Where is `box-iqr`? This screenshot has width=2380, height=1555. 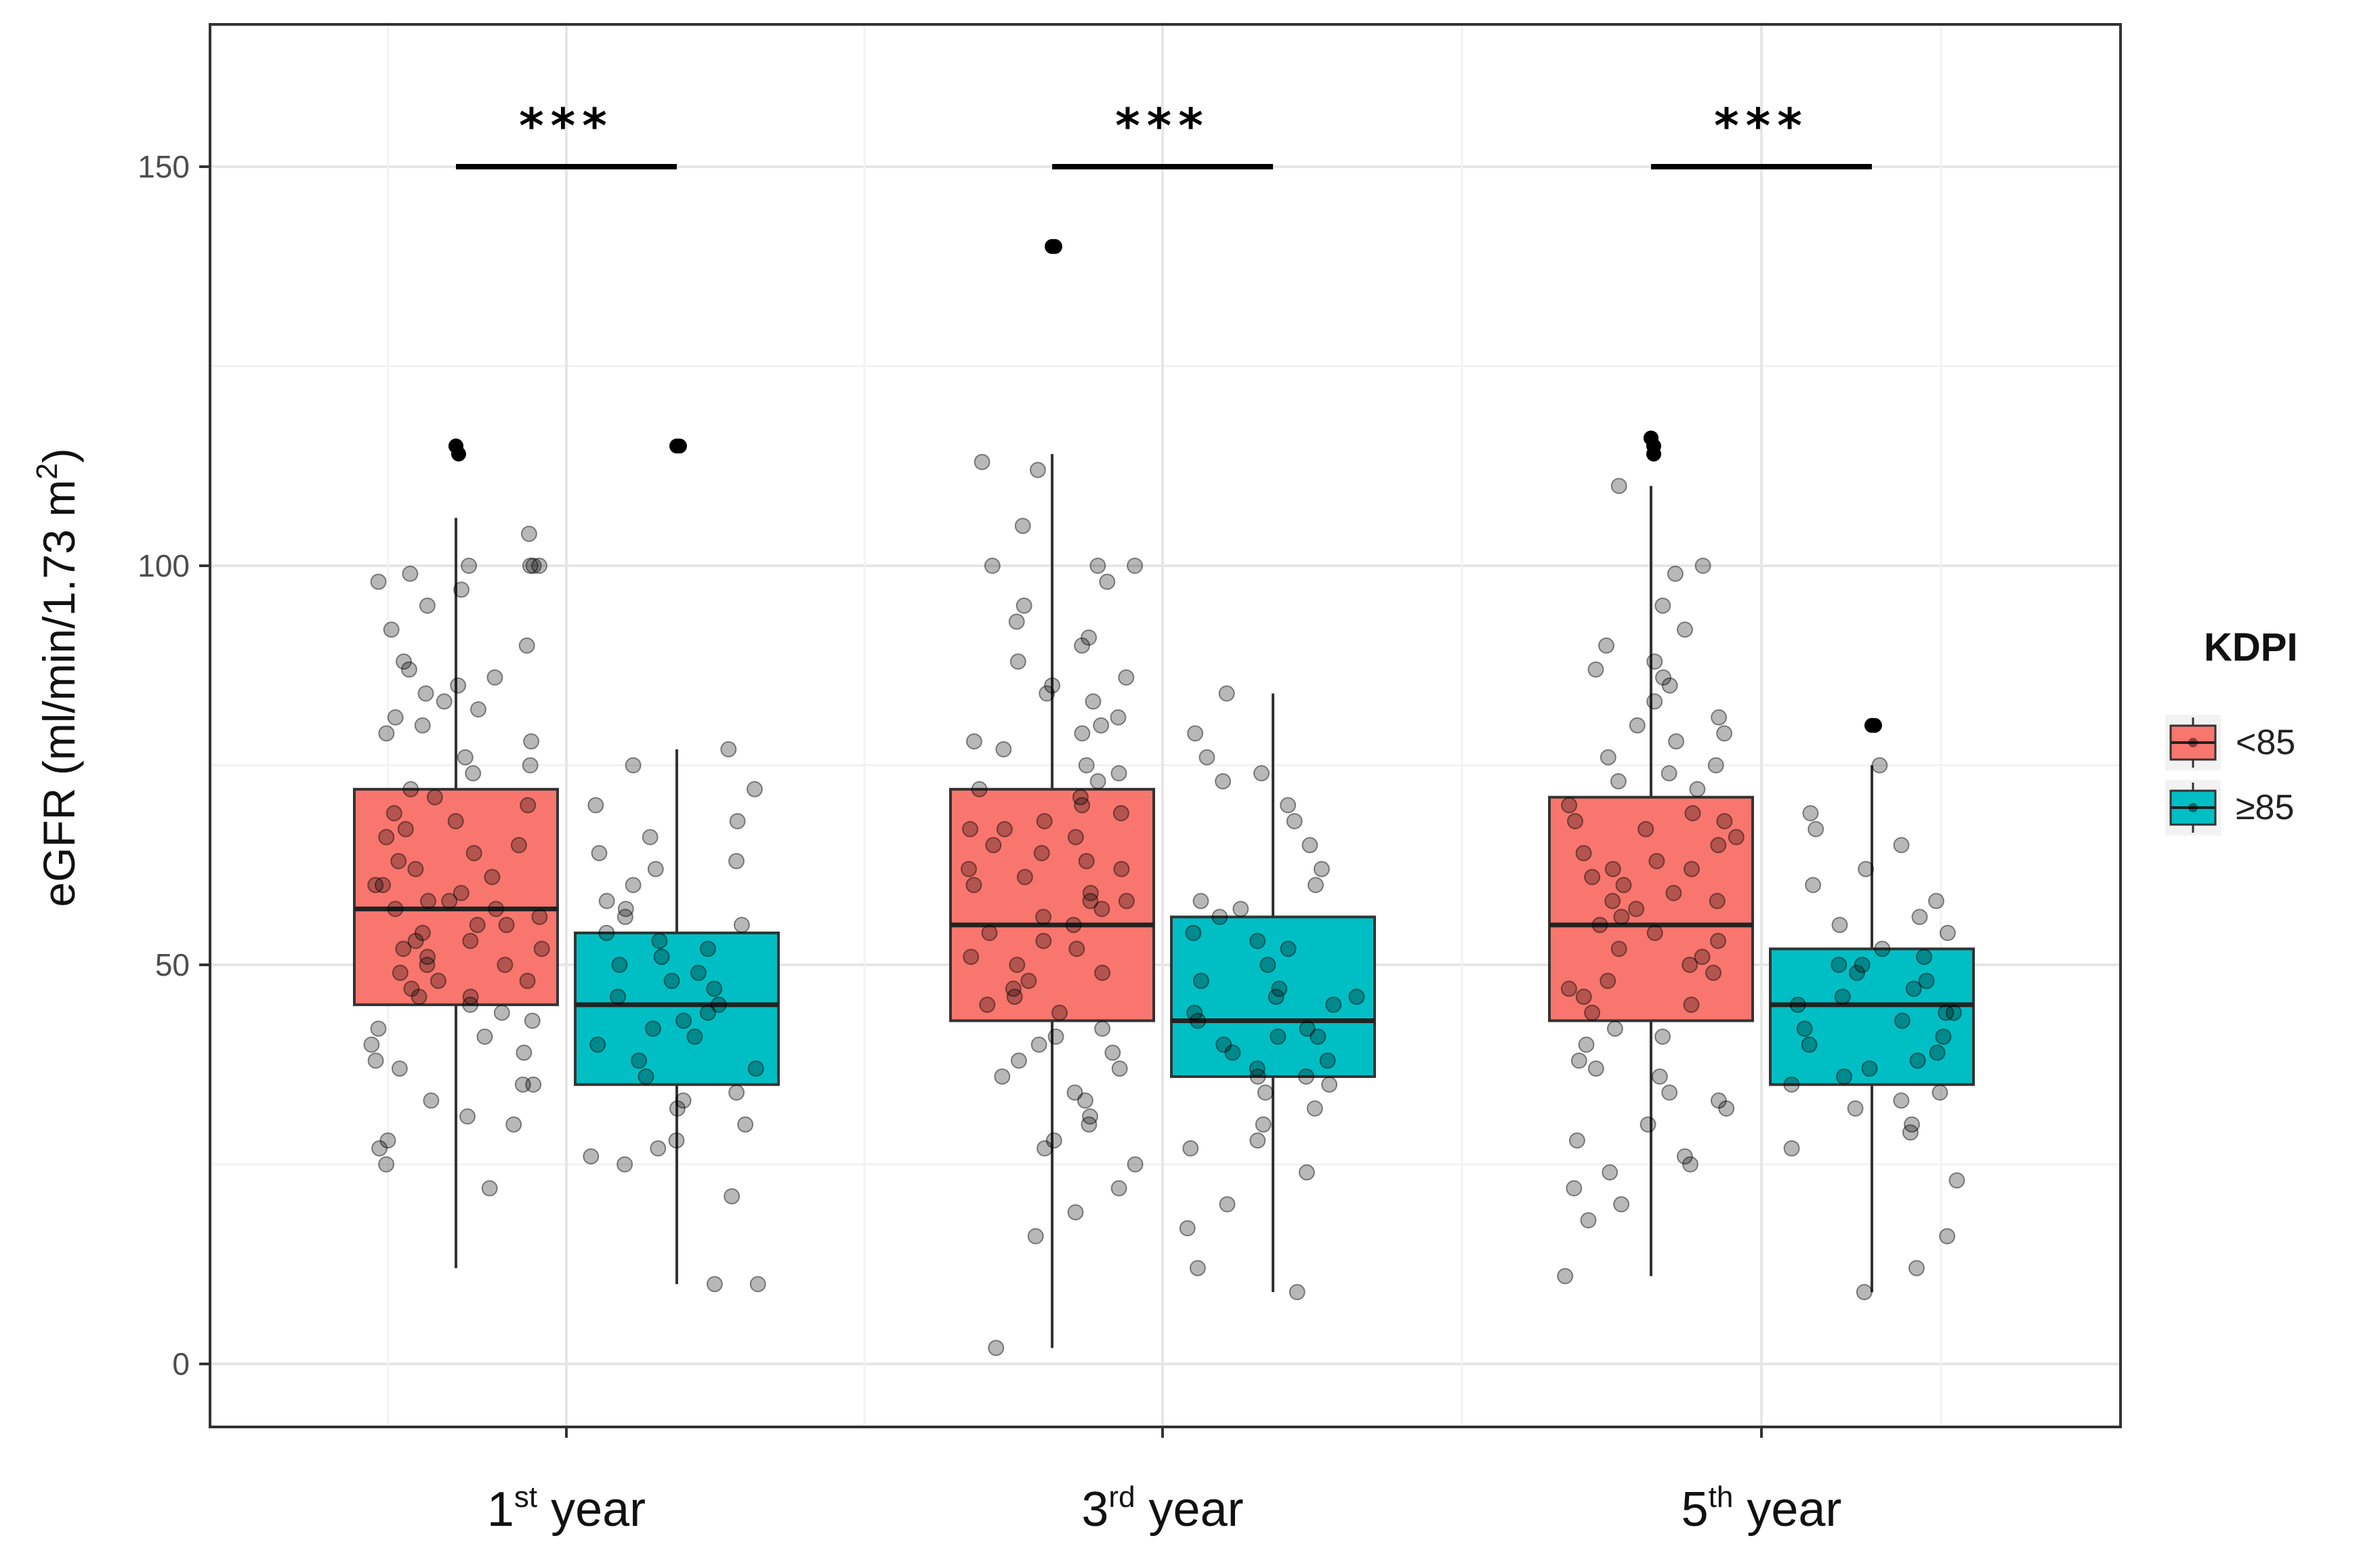
box-iqr is located at coordinates (1273, 996).